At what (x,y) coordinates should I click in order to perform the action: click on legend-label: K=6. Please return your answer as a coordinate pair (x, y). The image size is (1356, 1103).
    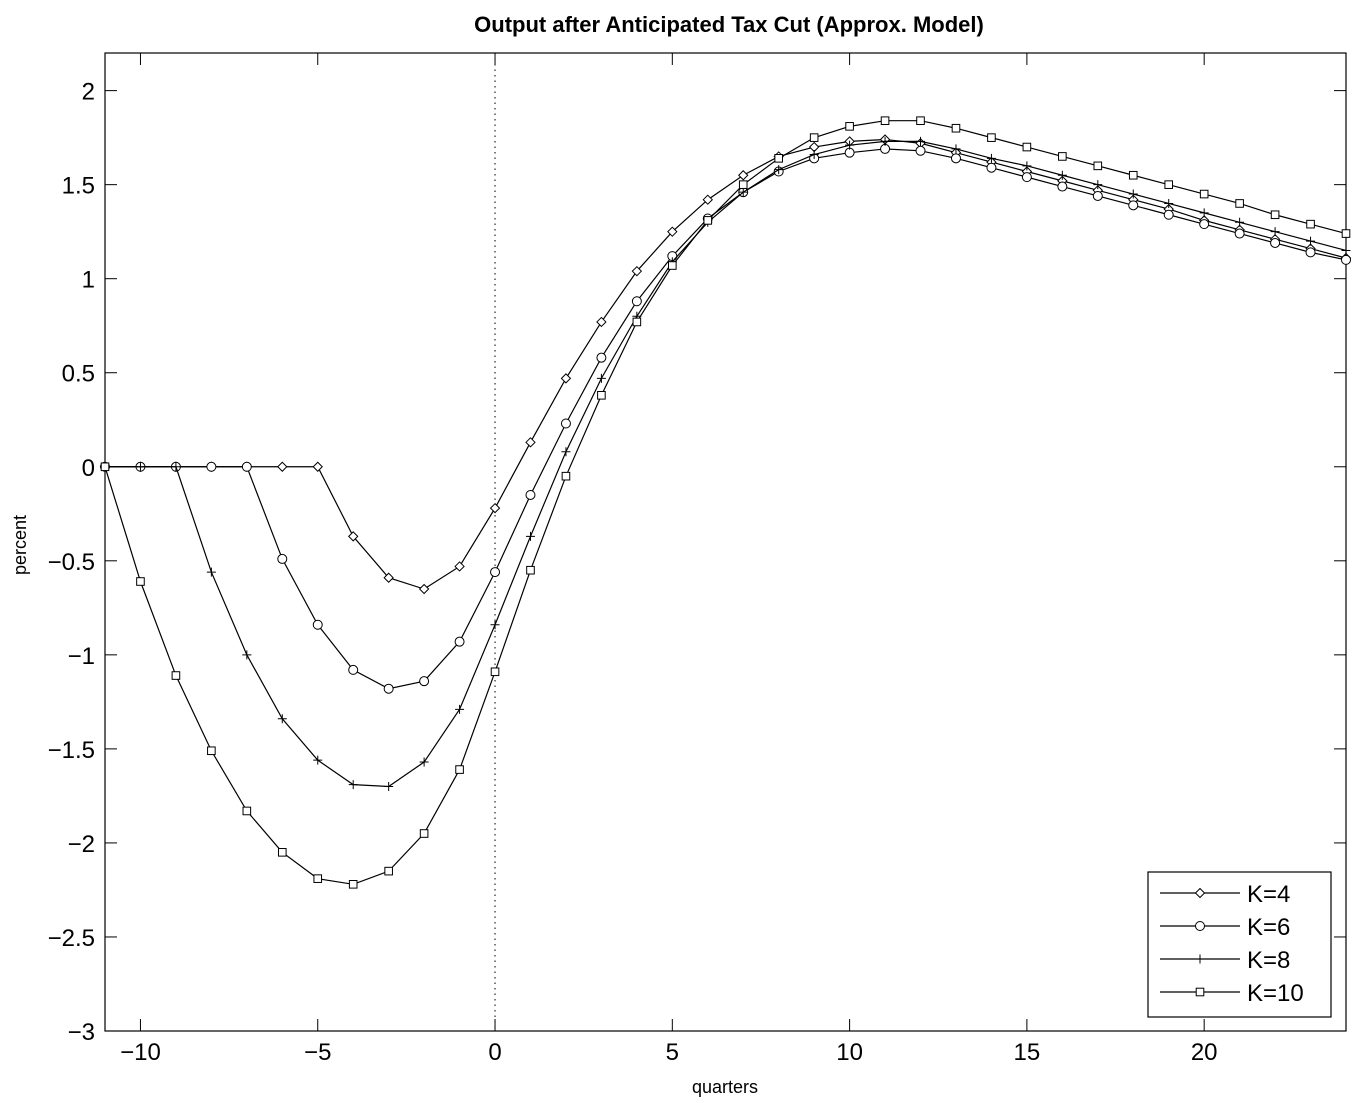
    Looking at the image, I should click on (1268, 927).